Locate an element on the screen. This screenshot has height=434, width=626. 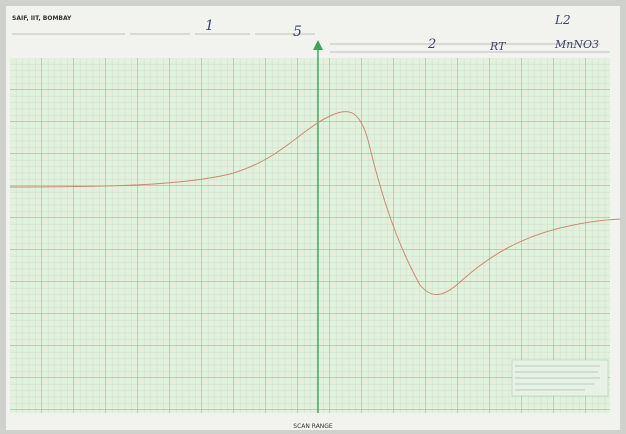
handwritten-code: L2 is located at coordinates (562, 20).